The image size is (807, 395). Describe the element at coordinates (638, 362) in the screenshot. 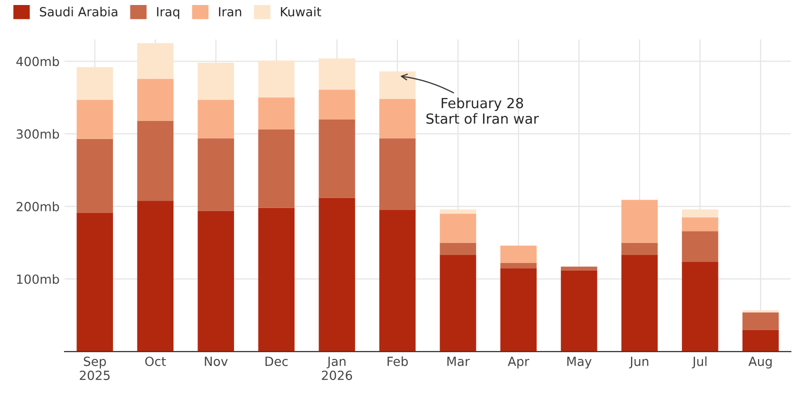

I see `x-tick-label: Jun` at that location.